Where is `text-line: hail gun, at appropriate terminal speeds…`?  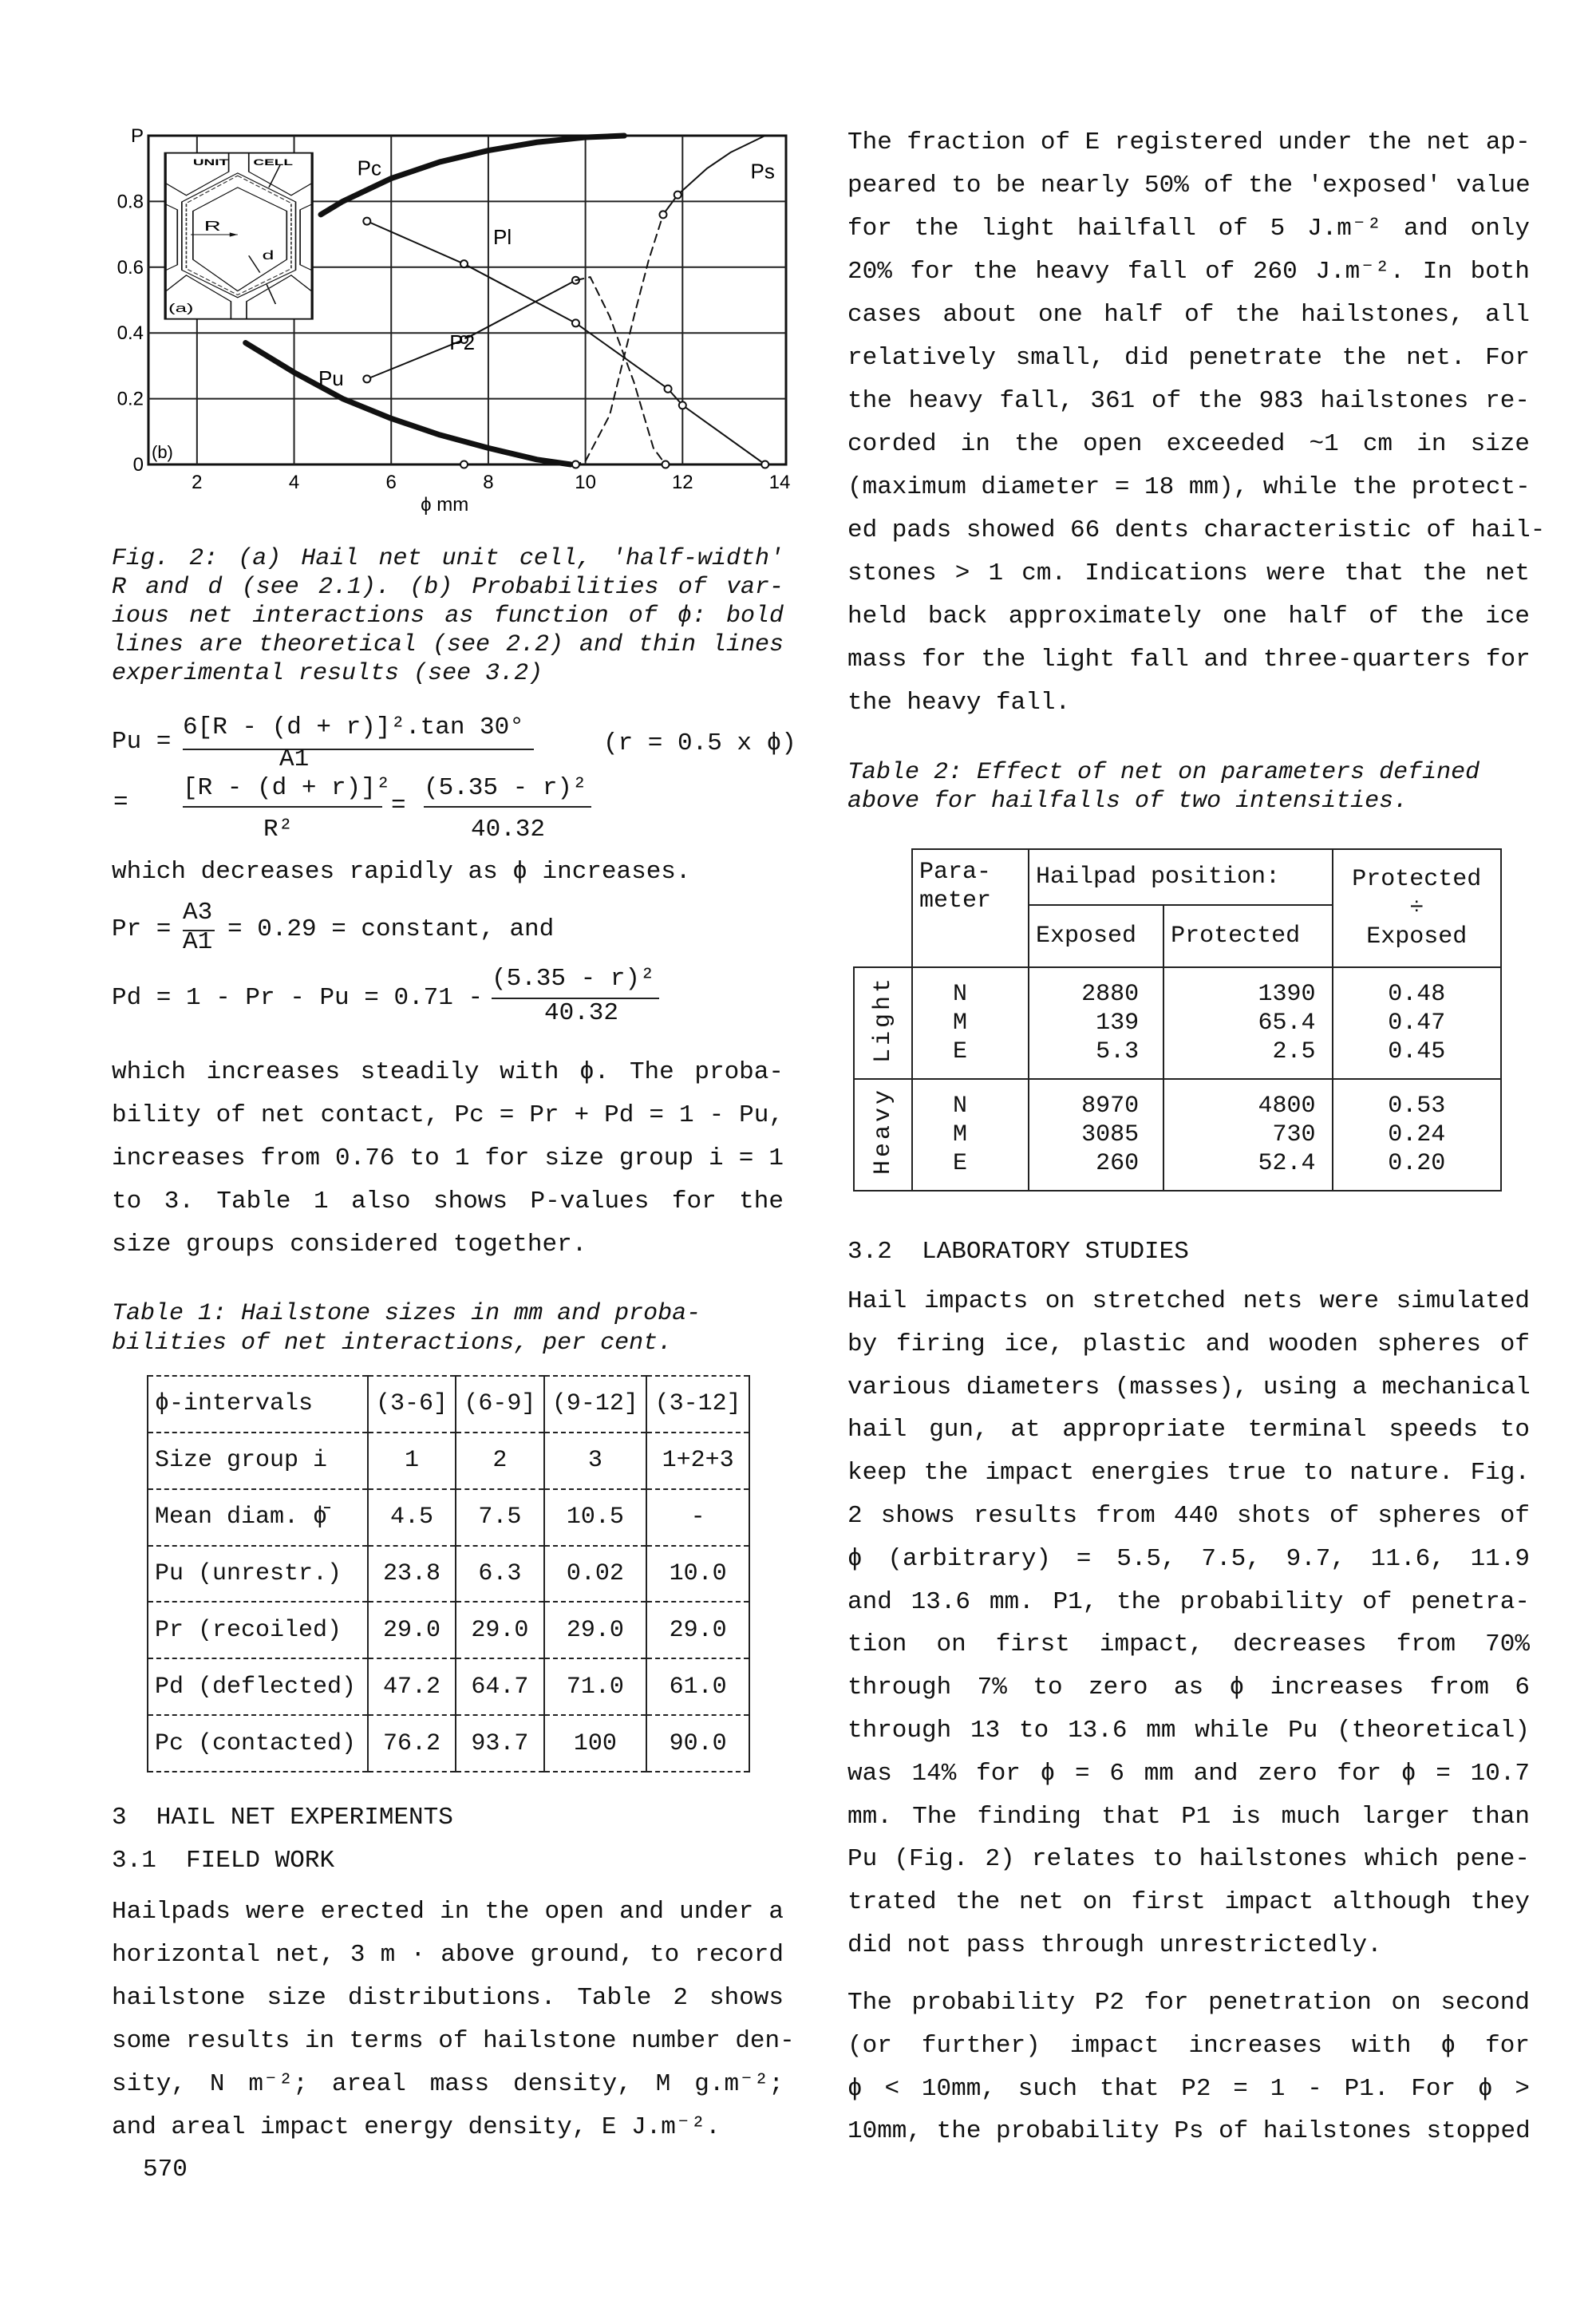
text-line: hail gun, at appropriate terminal speeds… is located at coordinates (1188, 1430).